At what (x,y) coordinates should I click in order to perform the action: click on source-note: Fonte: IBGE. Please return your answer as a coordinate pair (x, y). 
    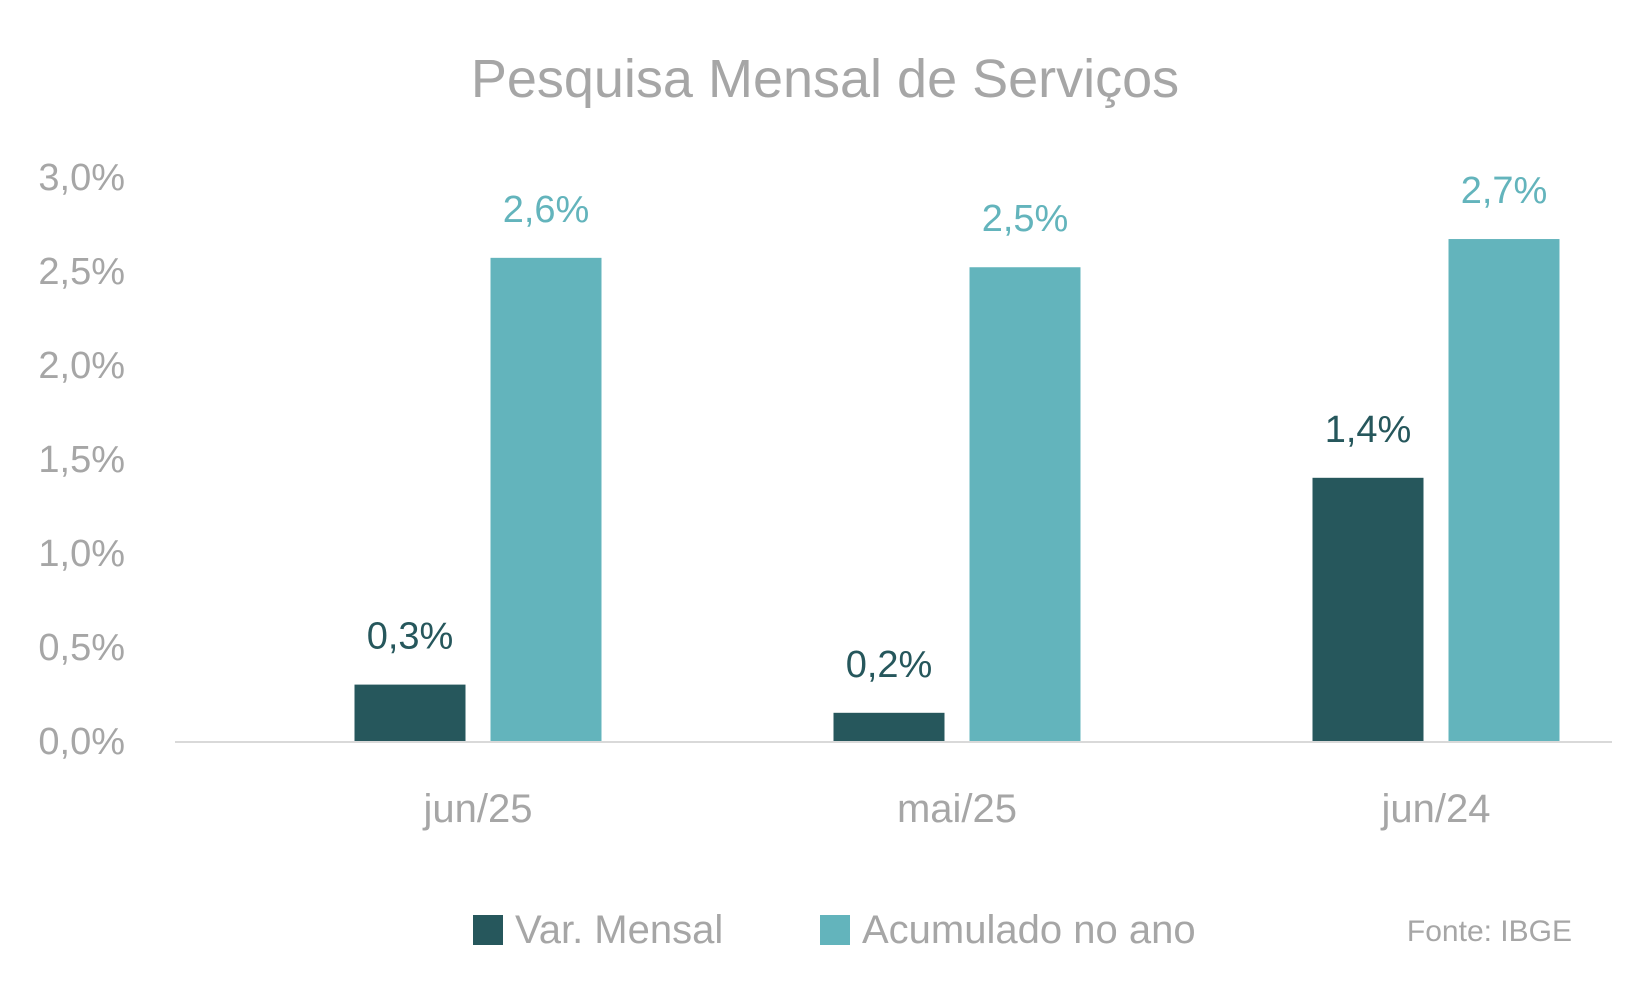
    Looking at the image, I should click on (1489, 931).